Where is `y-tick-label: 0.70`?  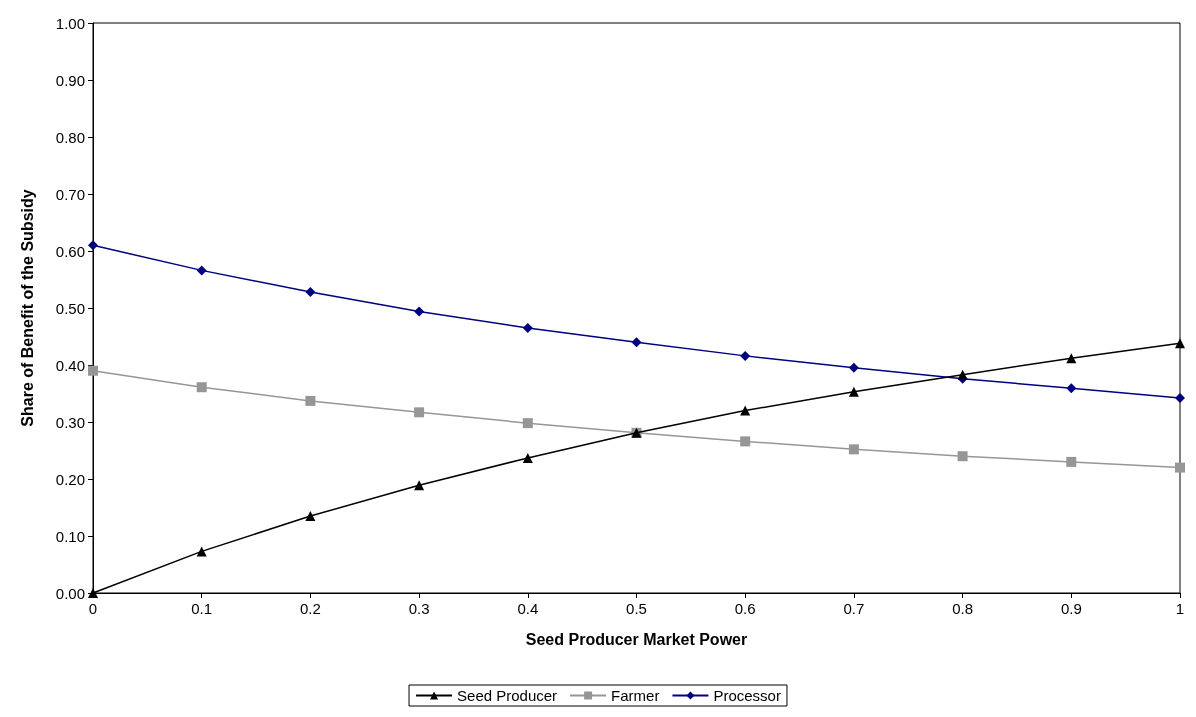 y-tick-label: 0.70 is located at coordinates (70, 194).